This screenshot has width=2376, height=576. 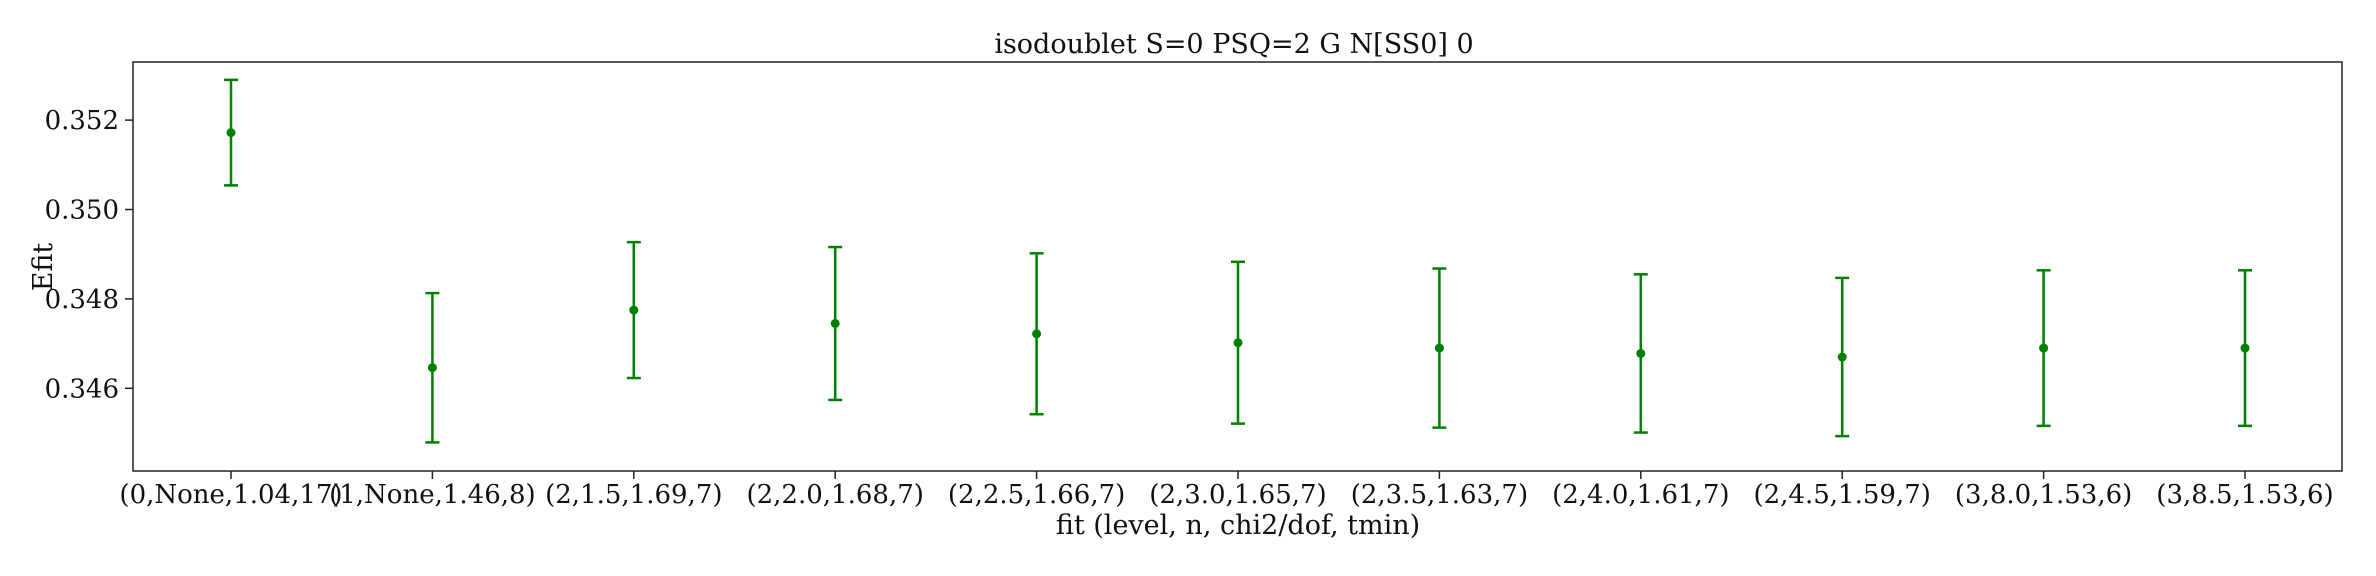 I want to click on x-tick-label: (2,2.0,1.68,7), so click(x=834, y=495).